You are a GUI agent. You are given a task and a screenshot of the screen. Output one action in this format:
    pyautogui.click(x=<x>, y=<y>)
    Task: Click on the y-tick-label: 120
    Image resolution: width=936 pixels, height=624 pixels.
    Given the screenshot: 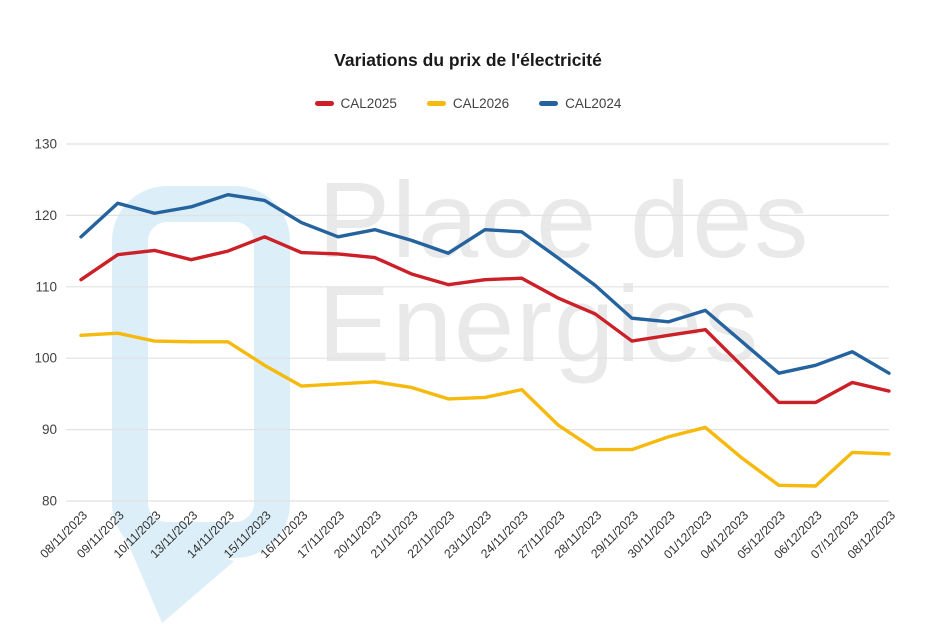 What is the action you would take?
    pyautogui.click(x=45, y=215)
    